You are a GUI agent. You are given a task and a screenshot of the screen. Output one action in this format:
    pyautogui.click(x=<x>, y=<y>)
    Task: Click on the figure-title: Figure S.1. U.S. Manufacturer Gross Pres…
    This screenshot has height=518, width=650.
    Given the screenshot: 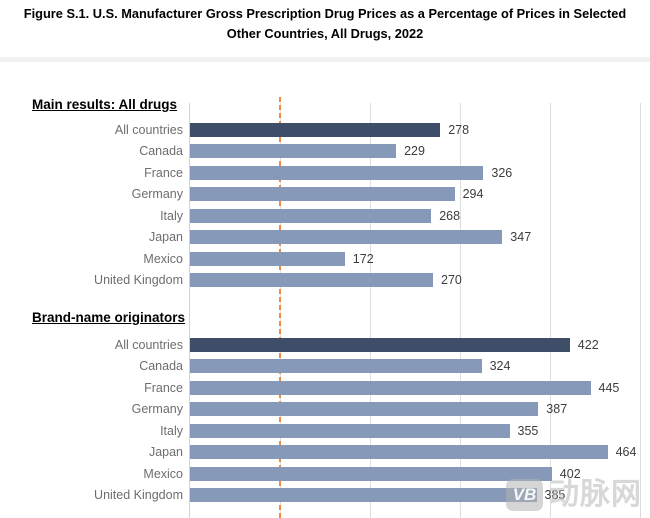 What is the action you would take?
    pyautogui.click(x=325, y=23)
    